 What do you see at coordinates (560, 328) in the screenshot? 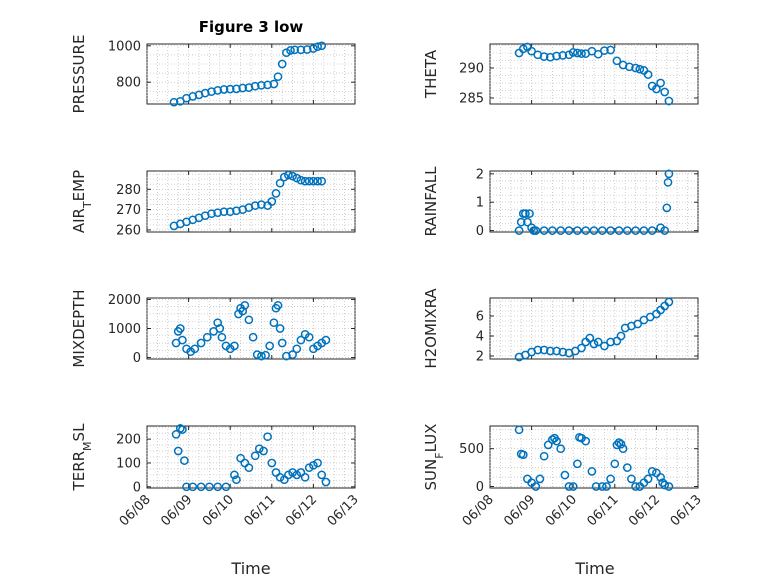
I see `h2omixra-axes: 2 4 6 H2OMIXRA` at bounding box center [560, 328].